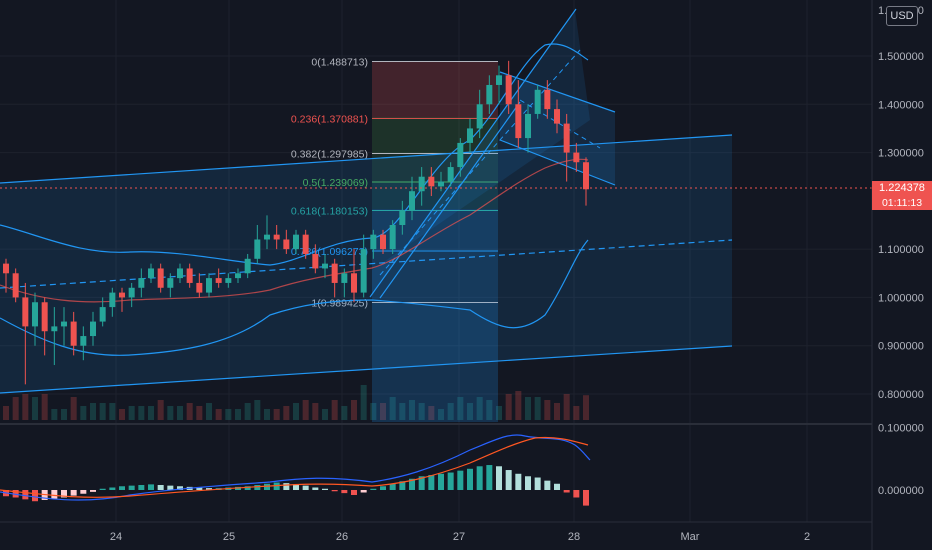 Image resolution: width=932 pixels, height=550 pixels. What do you see at coordinates (450, 200) in the screenshot?
I see `rising-channel-lower` at bounding box center [450, 200].